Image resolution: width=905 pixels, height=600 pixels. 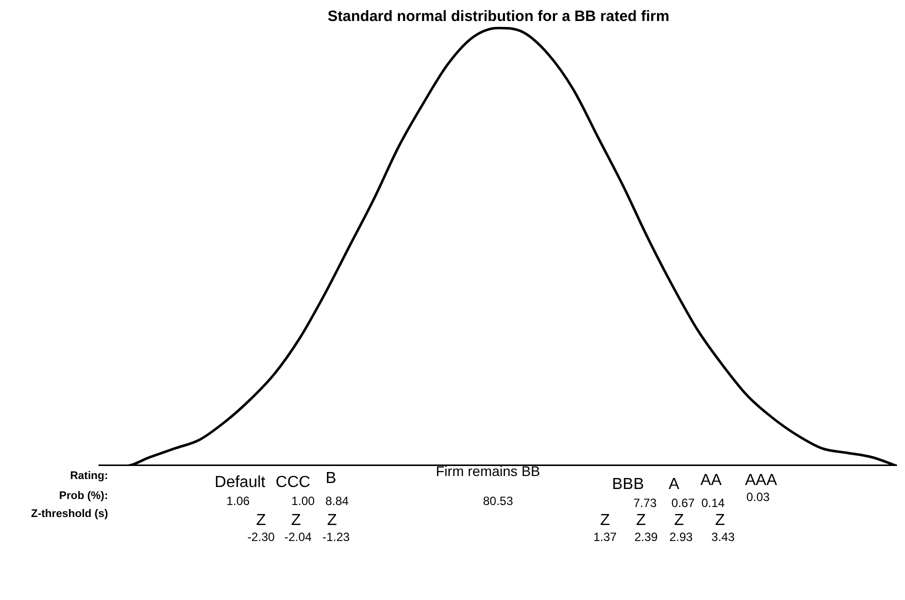 What do you see at coordinates (261, 537) in the screenshot?
I see `text: -2.30` at bounding box center [261, 537].